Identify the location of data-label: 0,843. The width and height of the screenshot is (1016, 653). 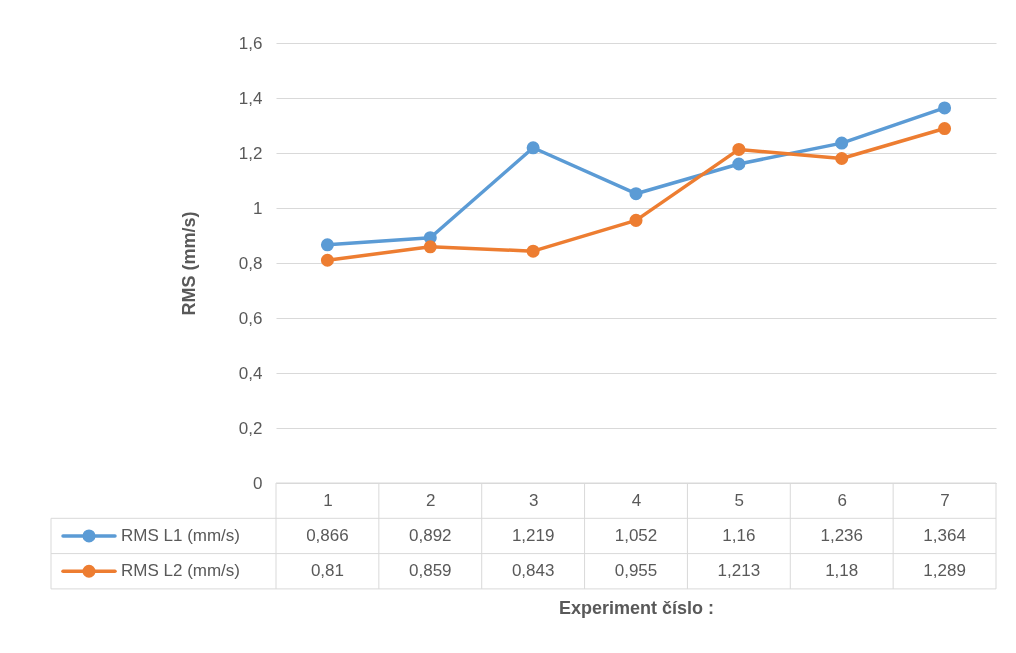
(533, 571).